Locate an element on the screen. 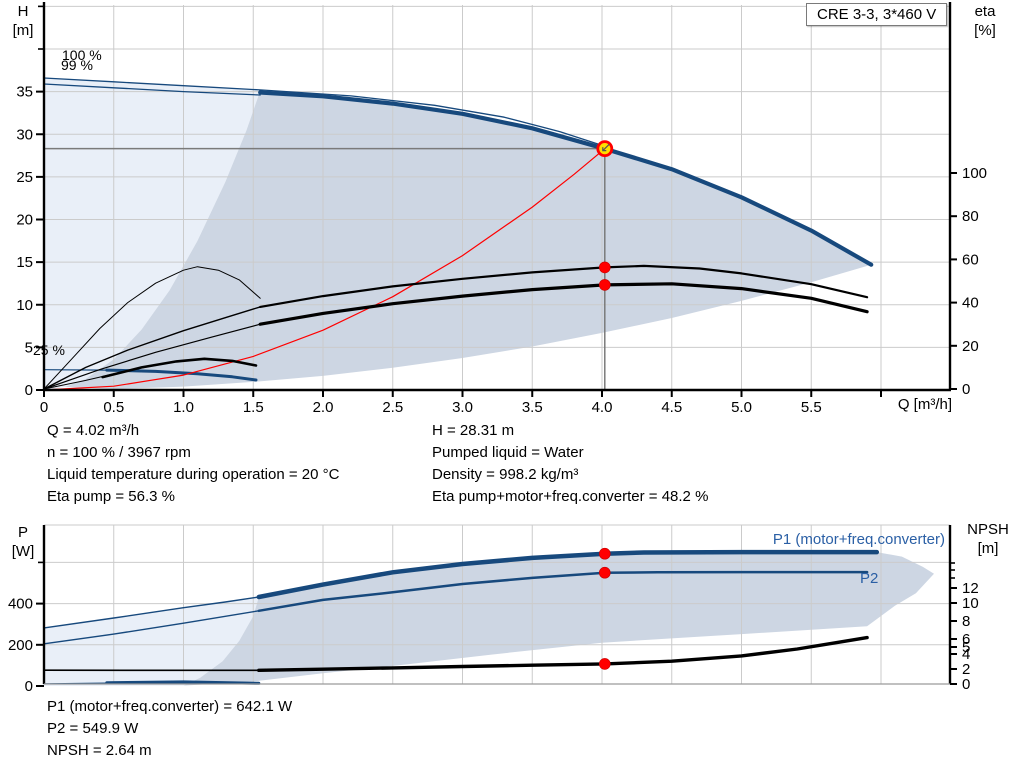 This screenshot has width=1024, height=781. head-curve-25pct-thick is located at coordinates (181, 375).